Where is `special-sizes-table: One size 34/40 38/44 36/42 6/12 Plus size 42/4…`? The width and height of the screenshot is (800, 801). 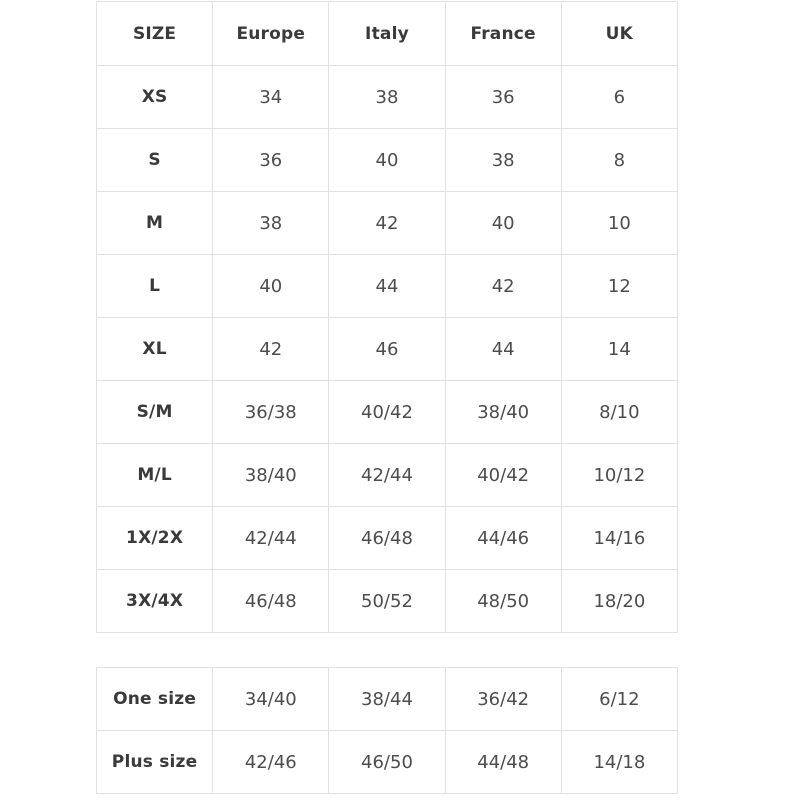
special-sizes-table: One size 34/40 38/44 36/42 6/12 Plus size 42/4… is located at coordinates (387, 730).